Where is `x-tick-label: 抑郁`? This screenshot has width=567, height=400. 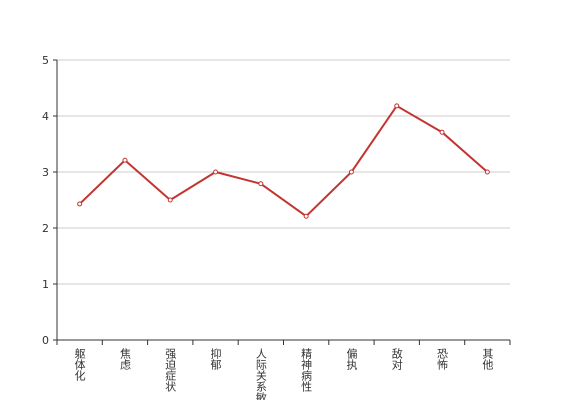 x-tick-label: 抑郁 is located at coordinates (215, 358).